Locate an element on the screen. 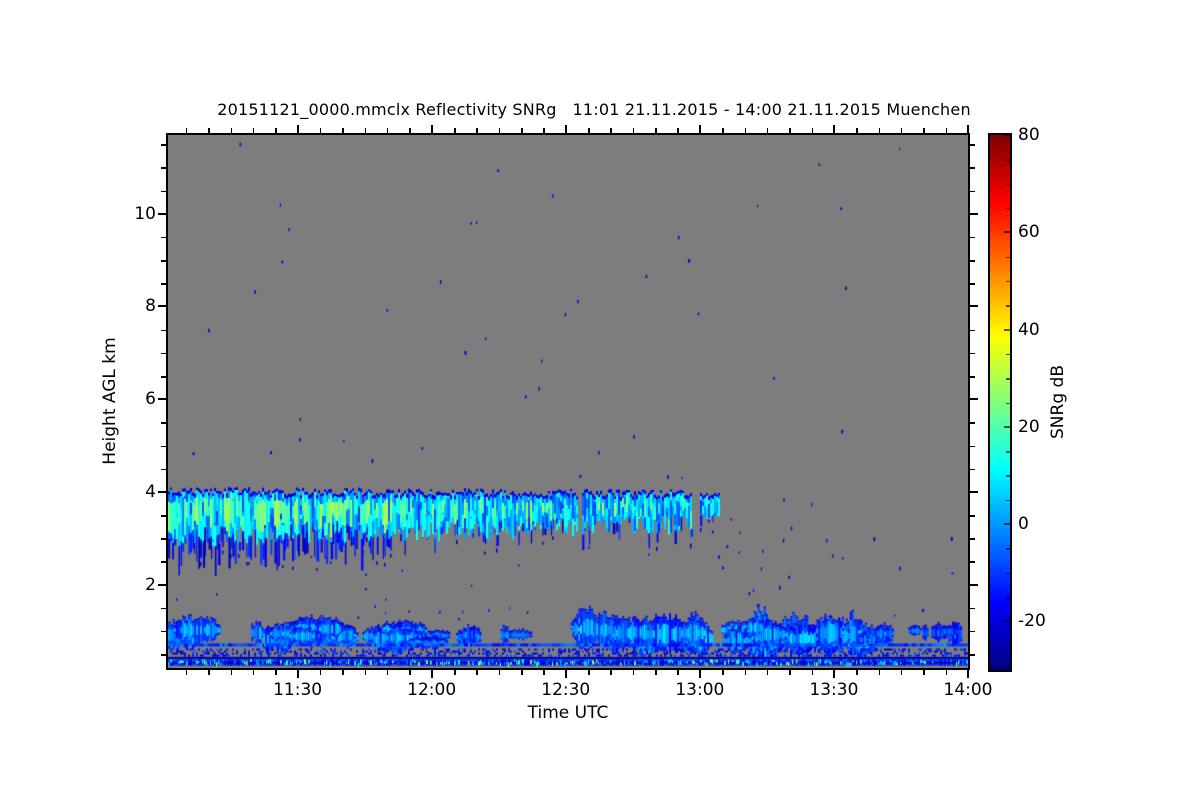  x-tick-label: 13:00 is located at coordinates (700, 690).